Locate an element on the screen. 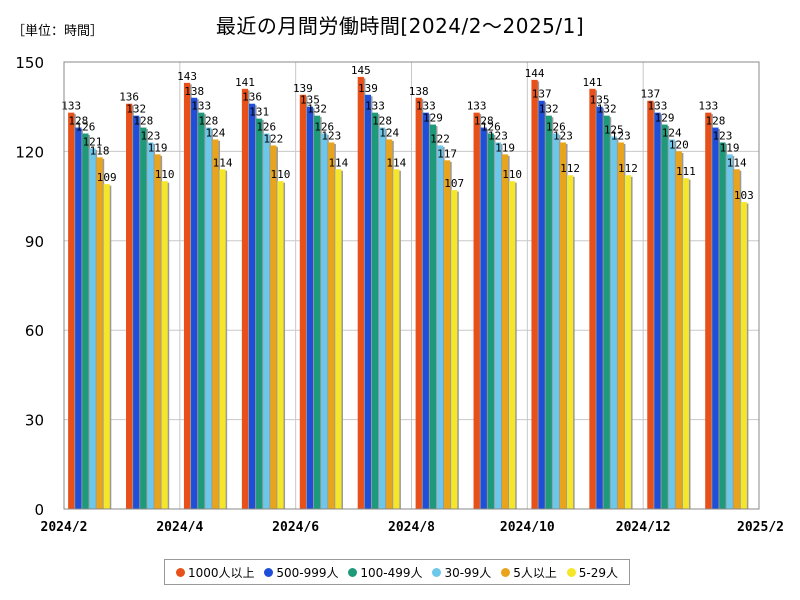 The height and width of the screenshot is (600, 800). data-label: 136 is located at coordinates (129, 97).